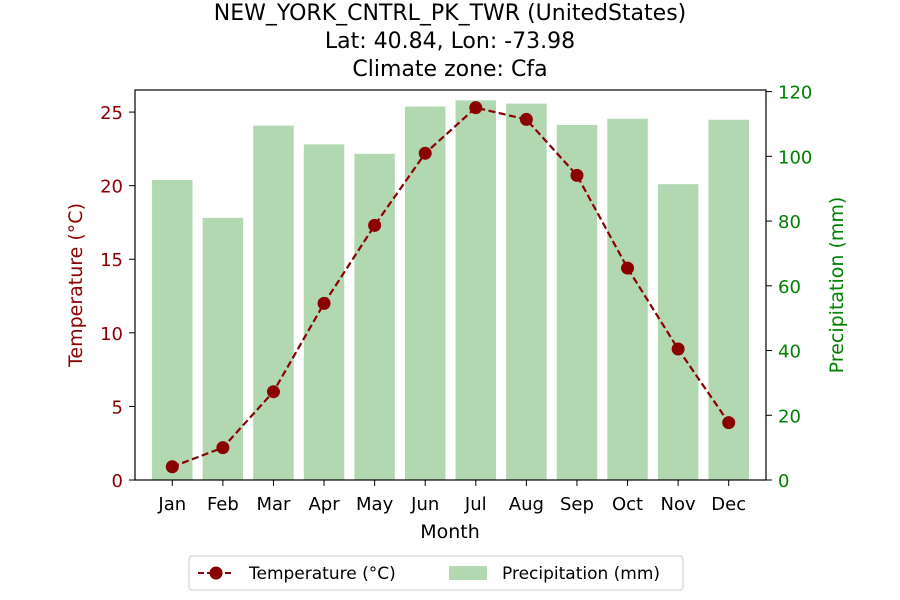  What do you see at coordinates (795, 157) in the screenshot?
I see `right-tick-label: 100` at bounding box center [795, 157].